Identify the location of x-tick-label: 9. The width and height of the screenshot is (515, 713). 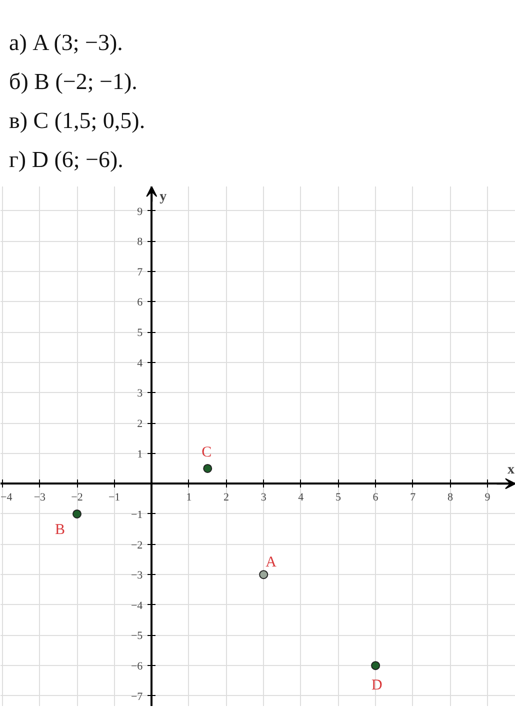
(487, 498).